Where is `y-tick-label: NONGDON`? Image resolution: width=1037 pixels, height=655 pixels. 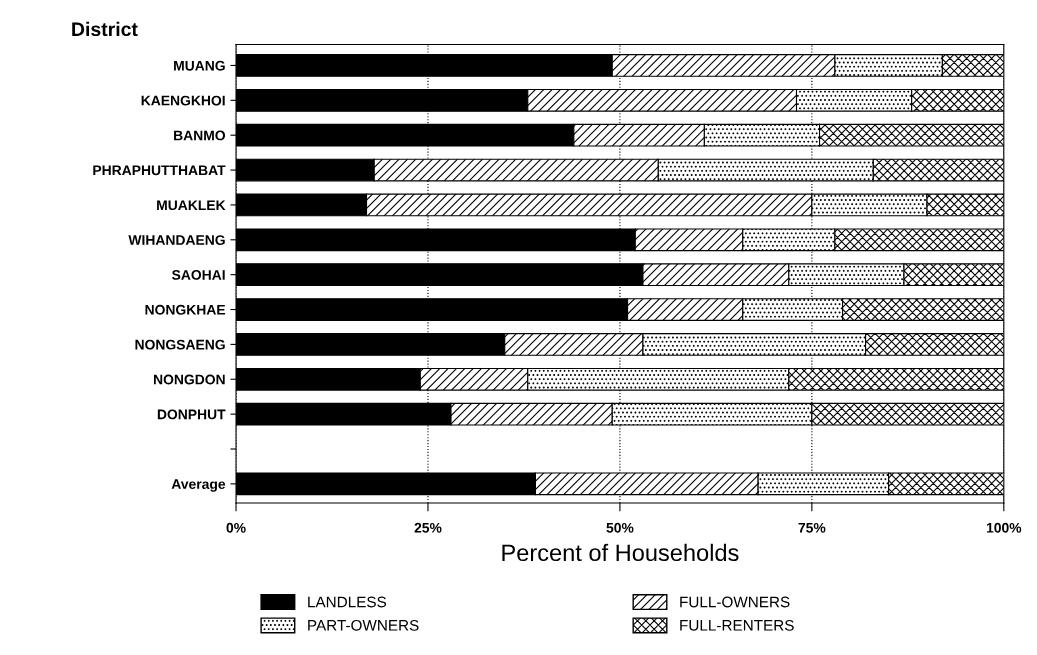 y-tick-label: NONGDON is located at coordinates (189, 379).